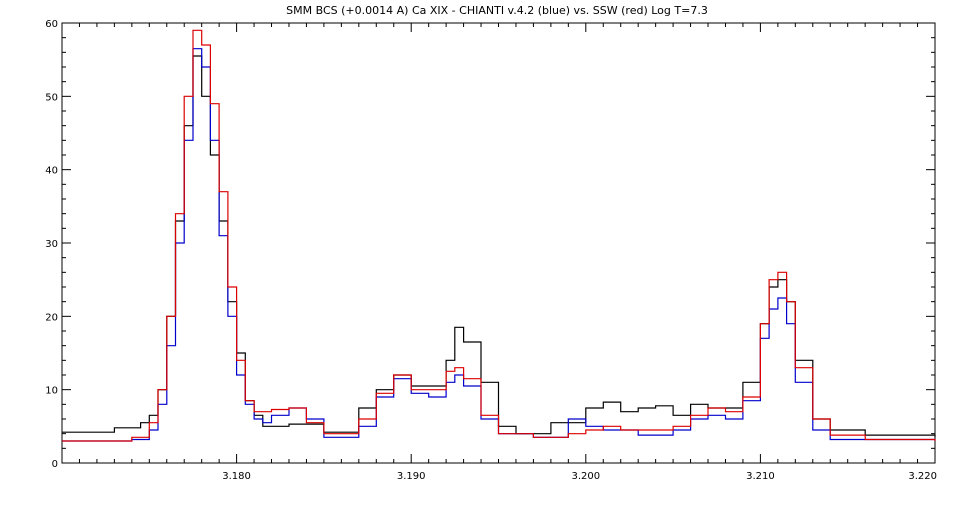 This screenshot has width=954, height=511. I want to click on y-tick-label: 60, so click(51, 24).